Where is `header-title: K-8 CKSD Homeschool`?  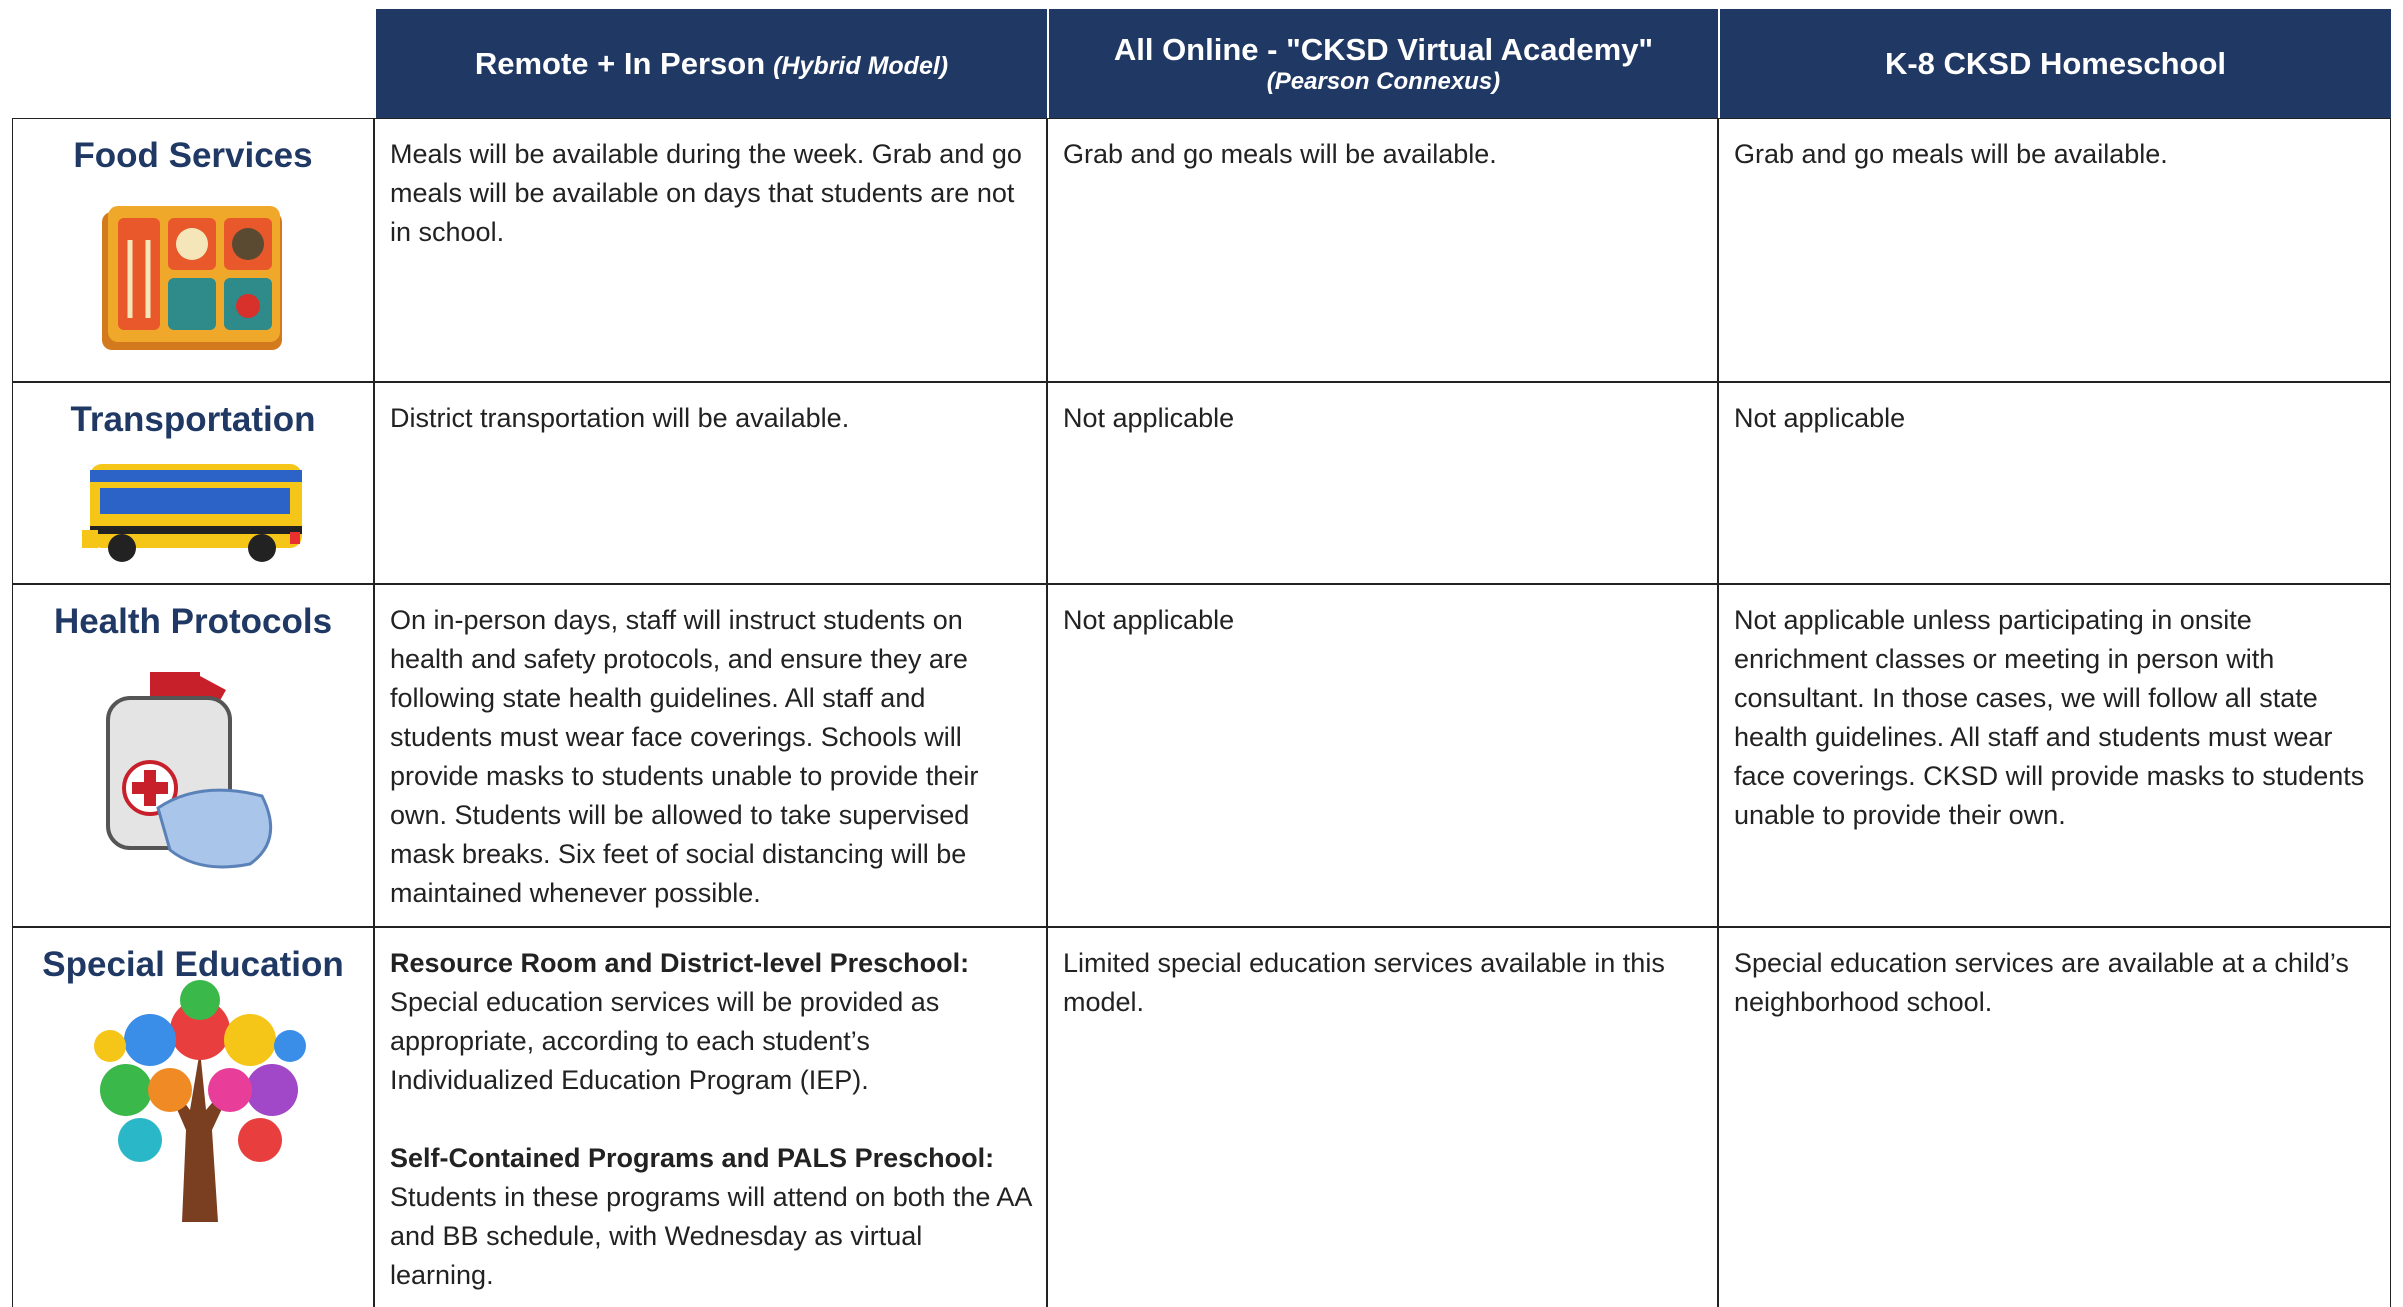
header-title: K-8 CKSD Homeschool is located at coordinates (2055, 63).